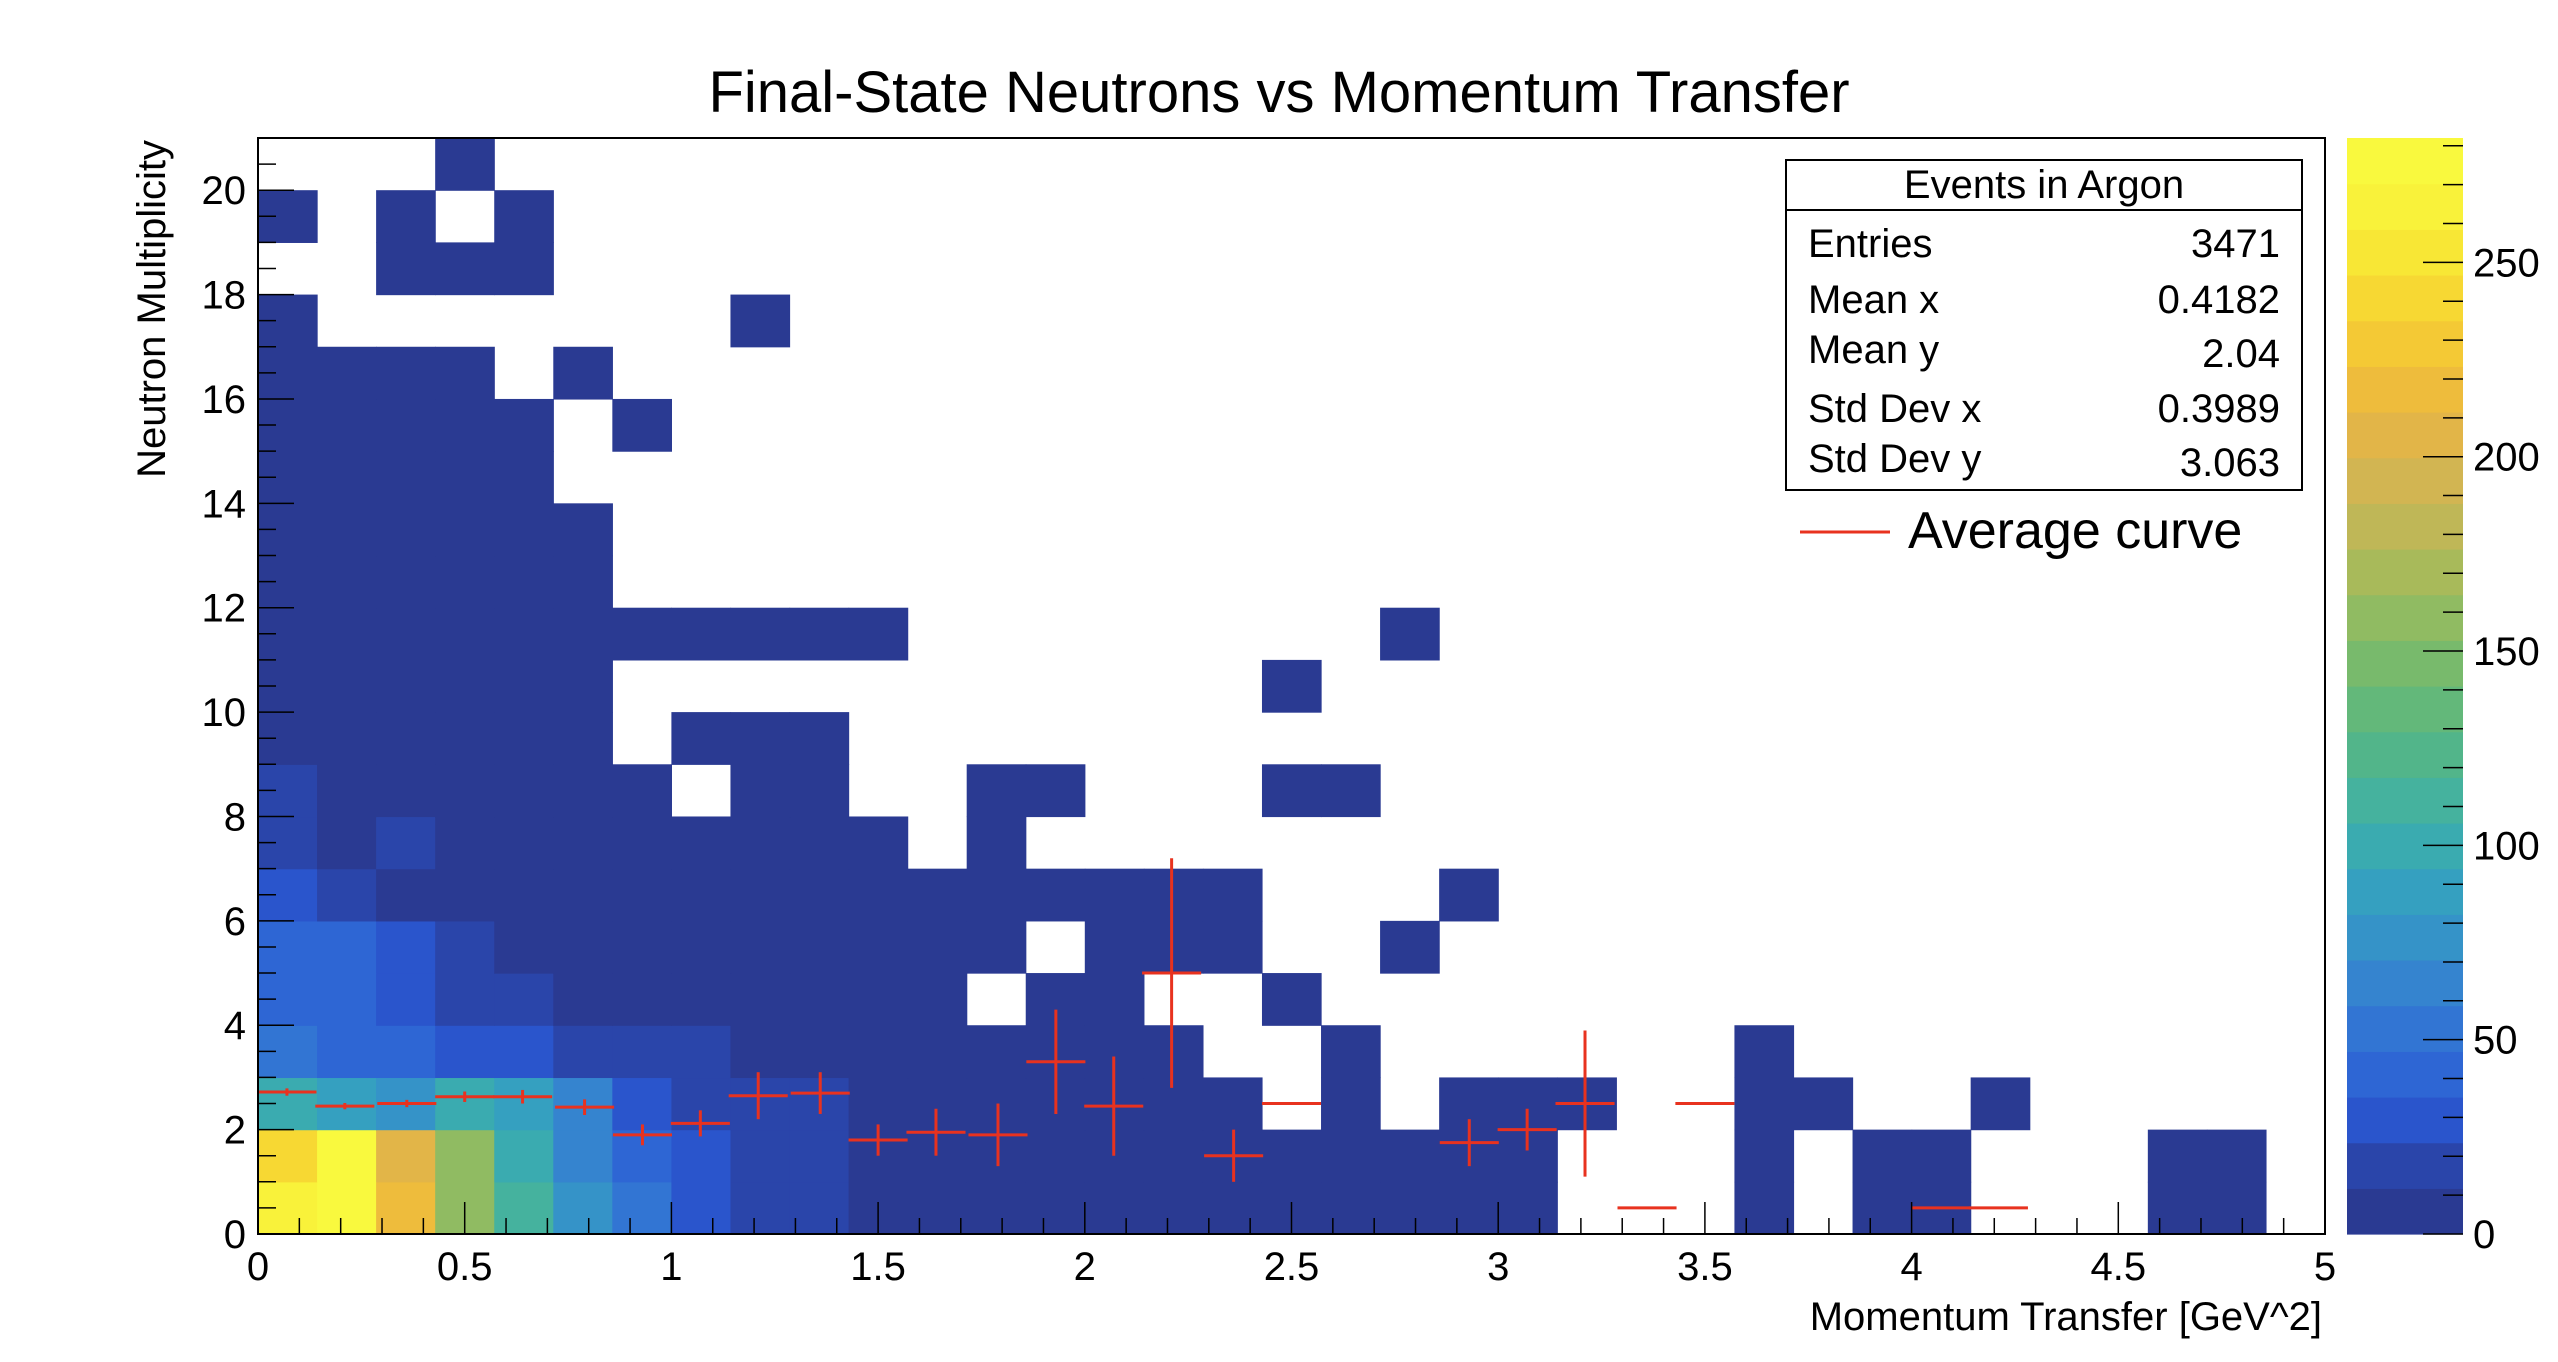  Describe the element at coordinates (1873, 300) in the screenshot. I see `stats-mean-x-label: Mean x` at that location.